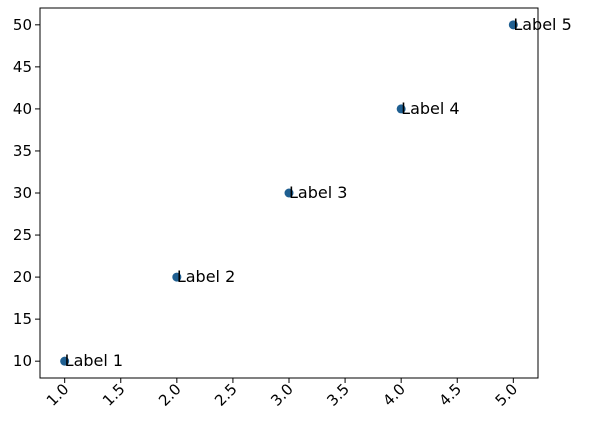 The image size is (596, 430). What do you see at coordinates (22, 277) in the screenshot?
I see `y-tick-label: 20` at bounding box center [22, 277].